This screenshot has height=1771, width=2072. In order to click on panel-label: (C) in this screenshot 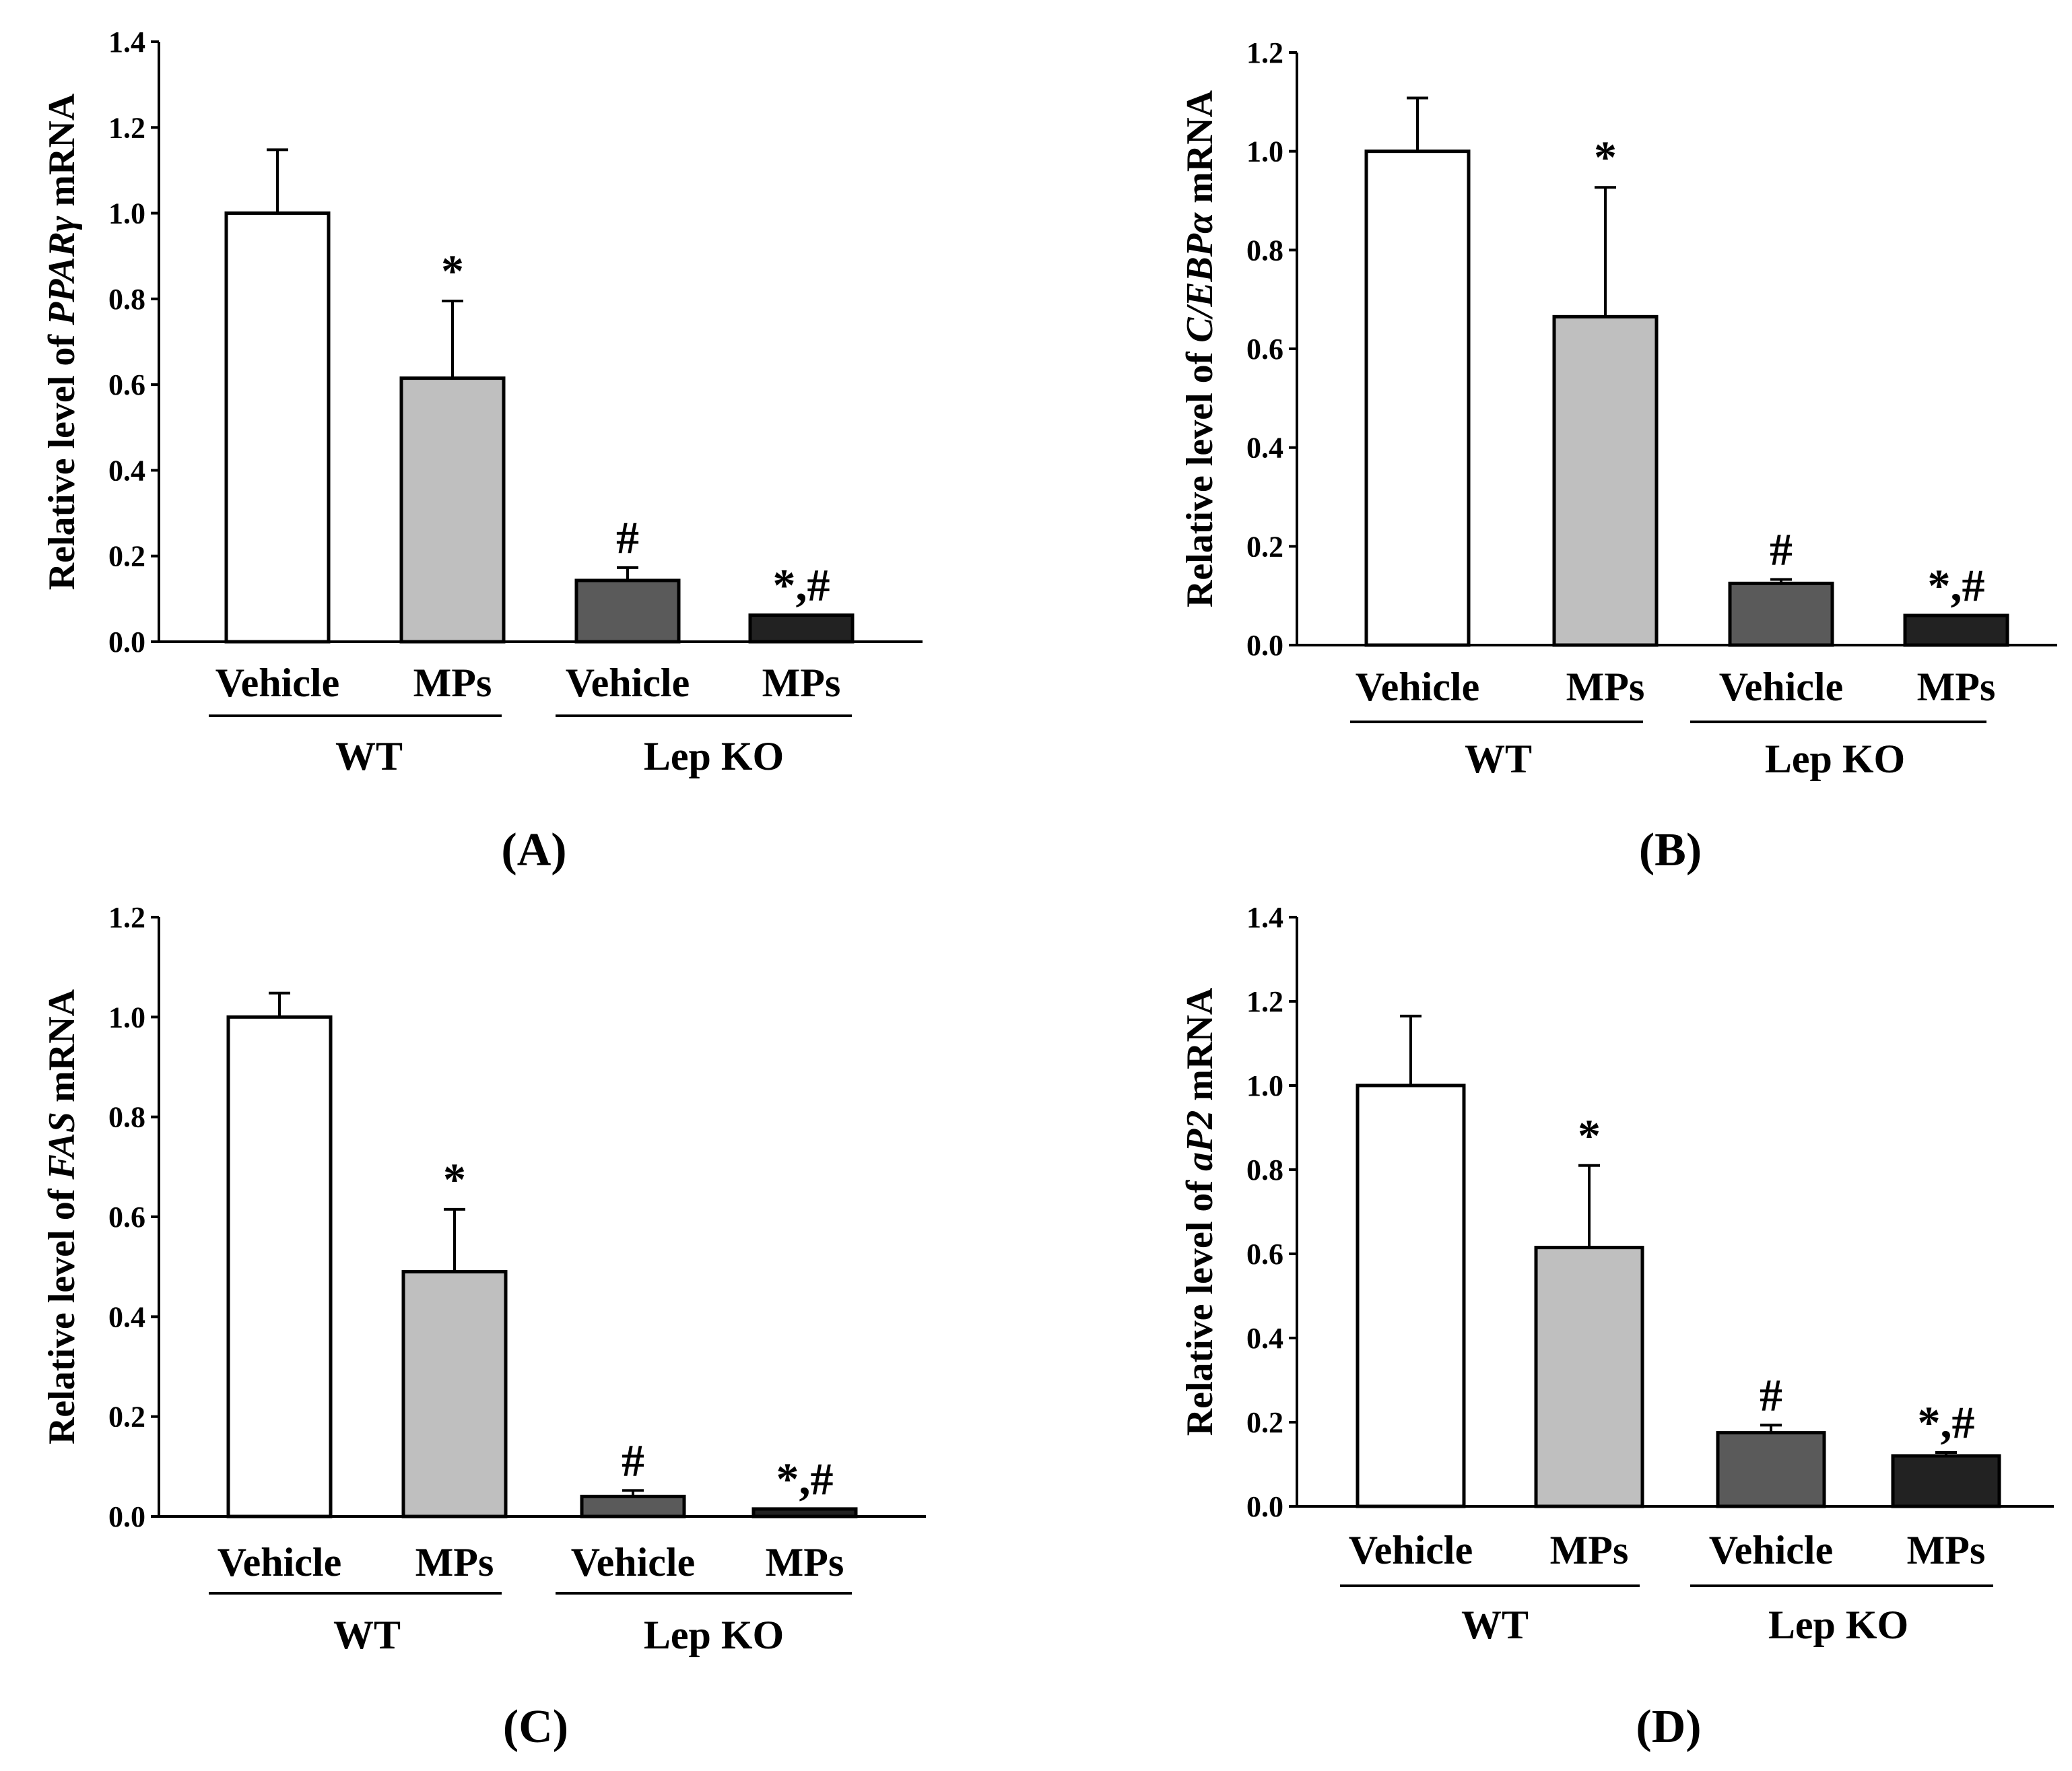, I will do `click(535, 1727)`.